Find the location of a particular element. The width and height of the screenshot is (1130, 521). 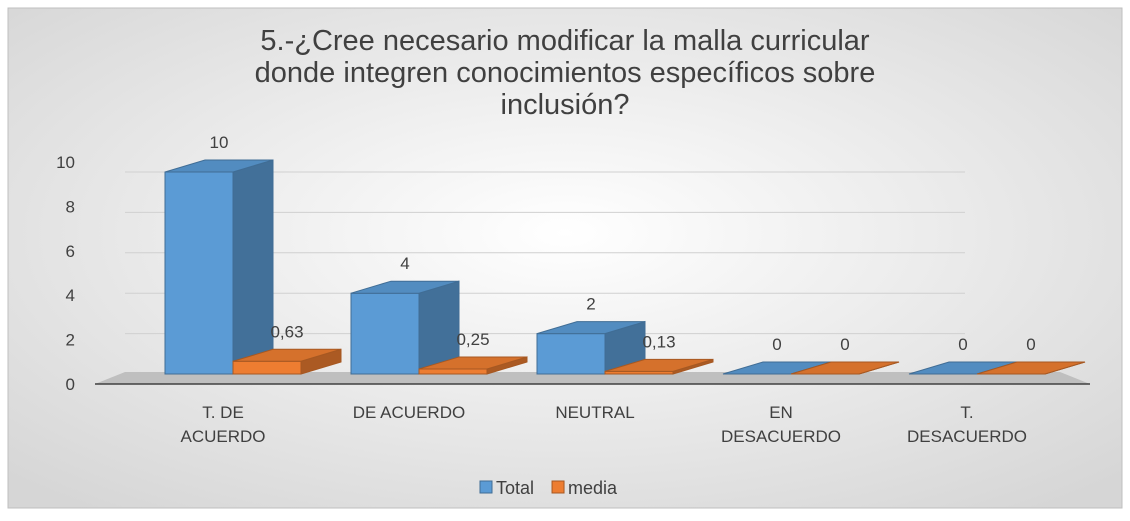

legend-label: Total is located at coordinates (515, 488).